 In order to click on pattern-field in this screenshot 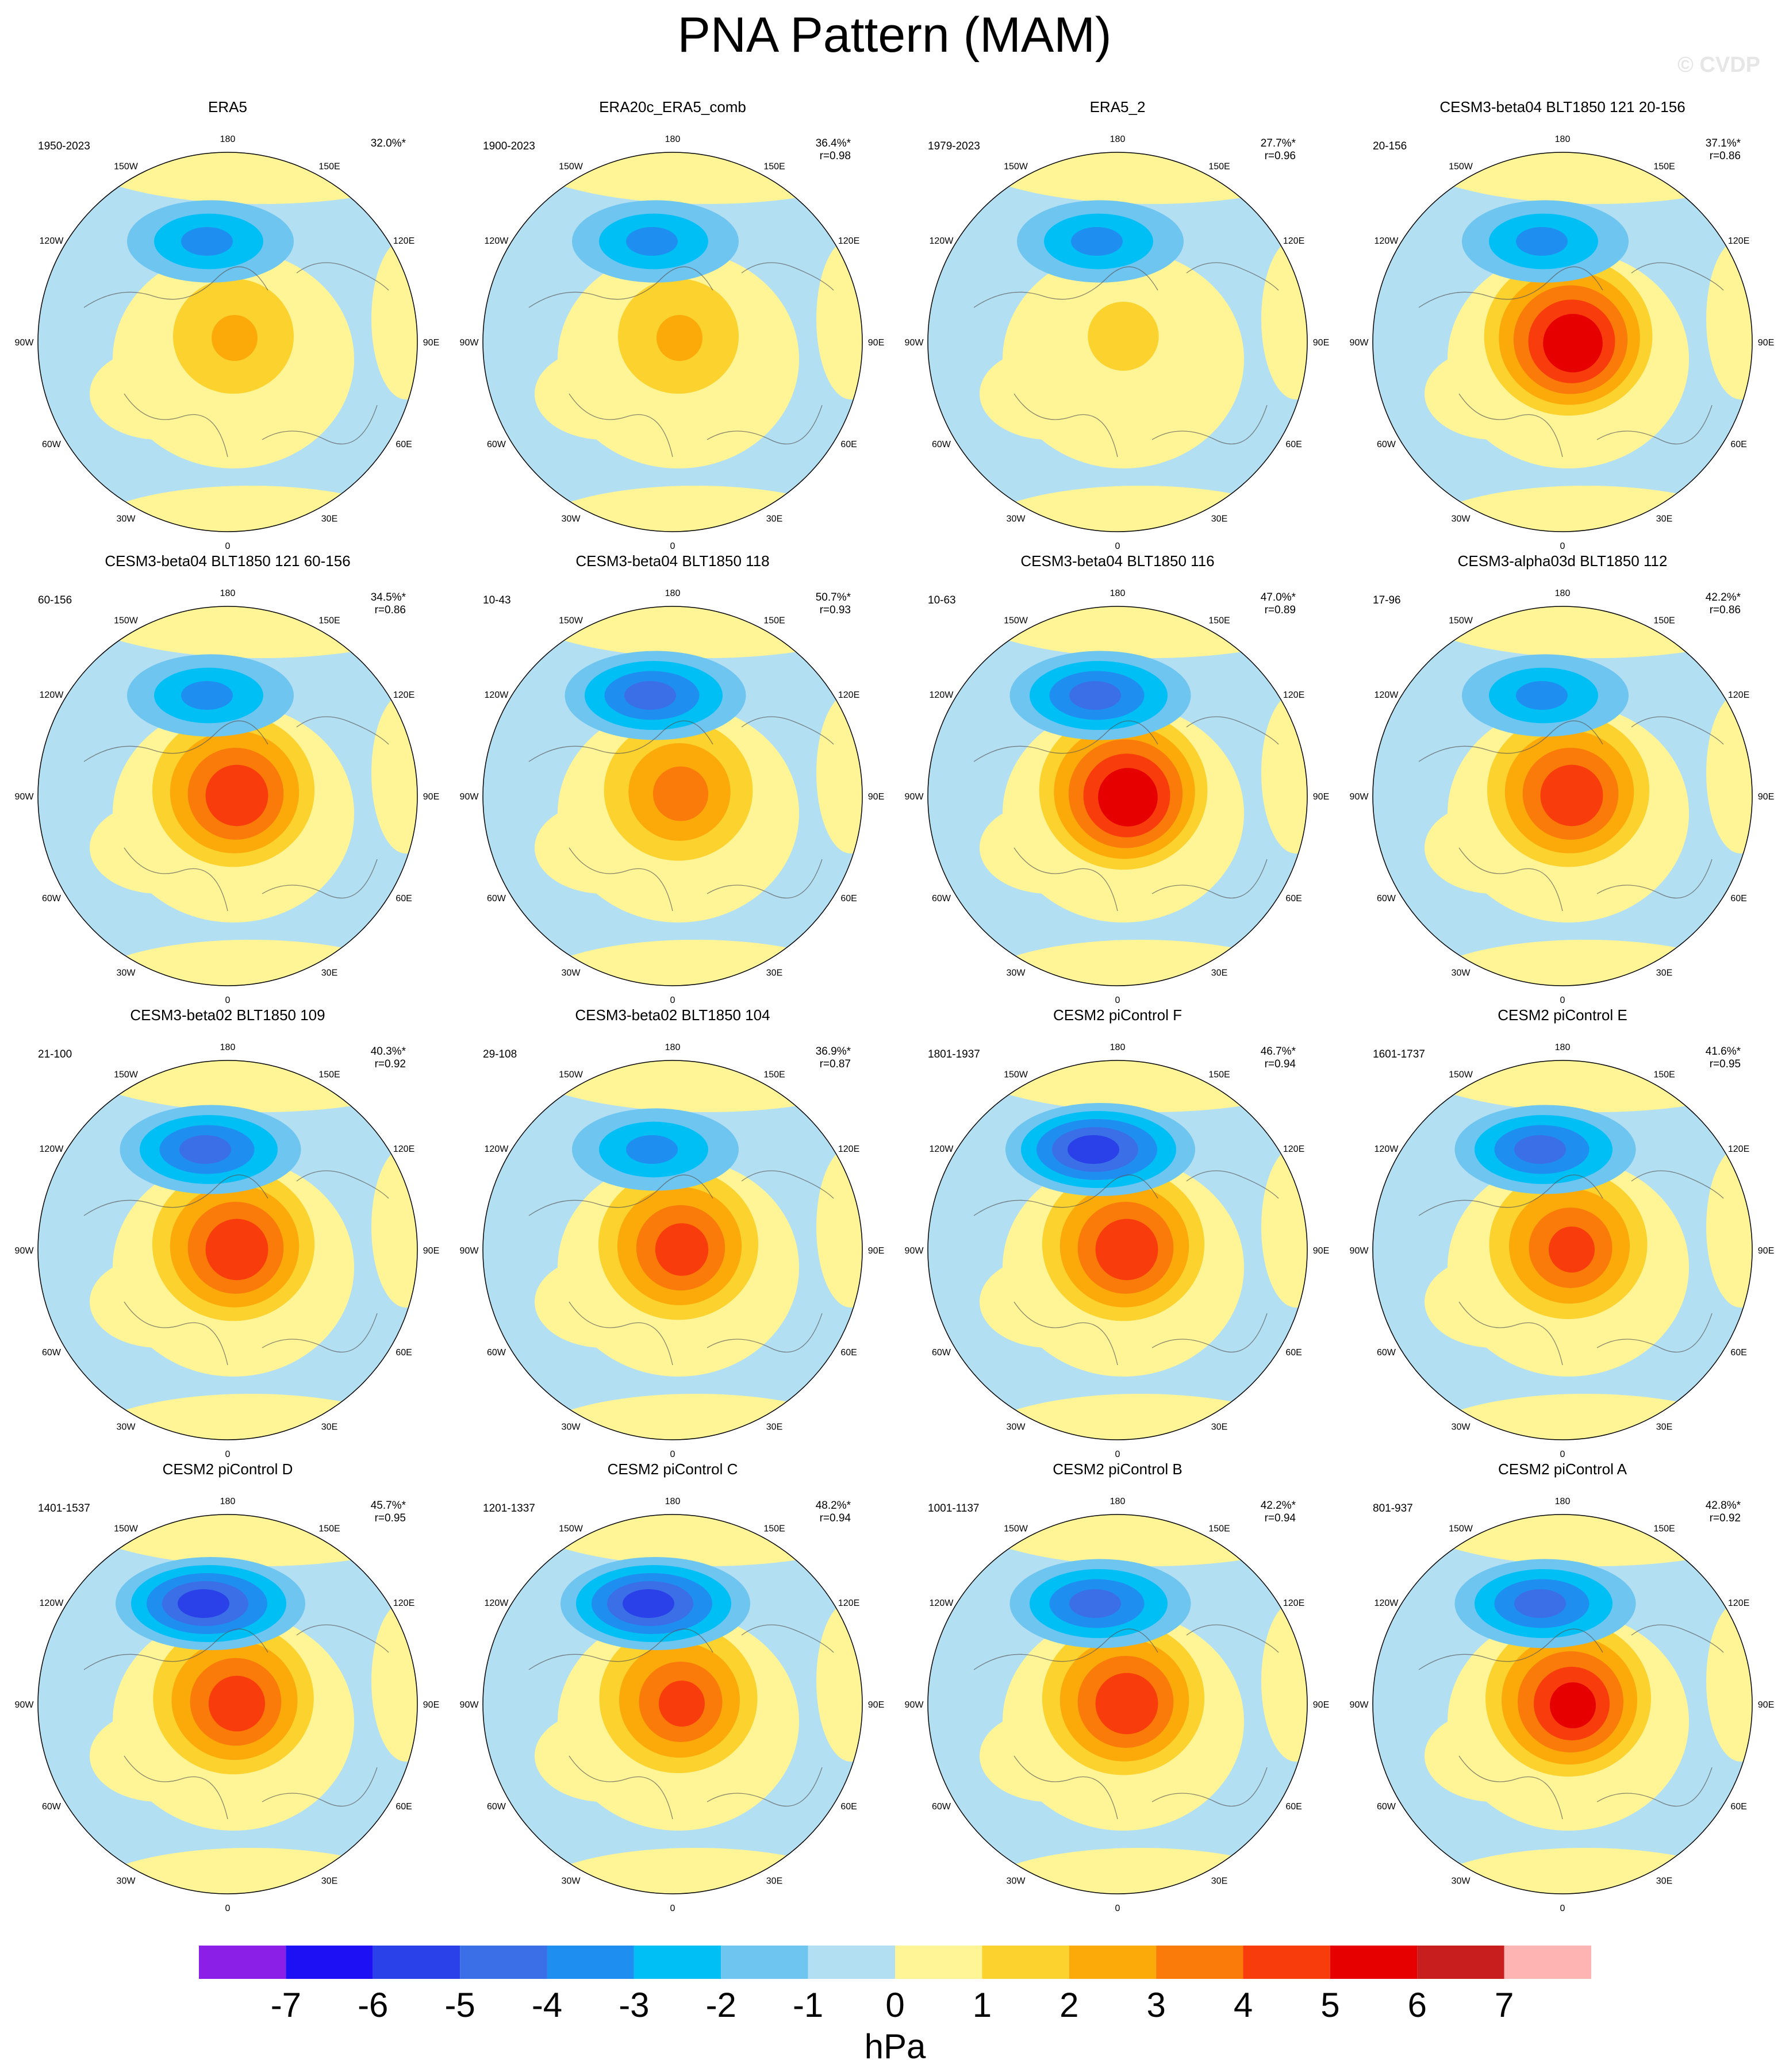, I will do `click(1117, 1704)`.